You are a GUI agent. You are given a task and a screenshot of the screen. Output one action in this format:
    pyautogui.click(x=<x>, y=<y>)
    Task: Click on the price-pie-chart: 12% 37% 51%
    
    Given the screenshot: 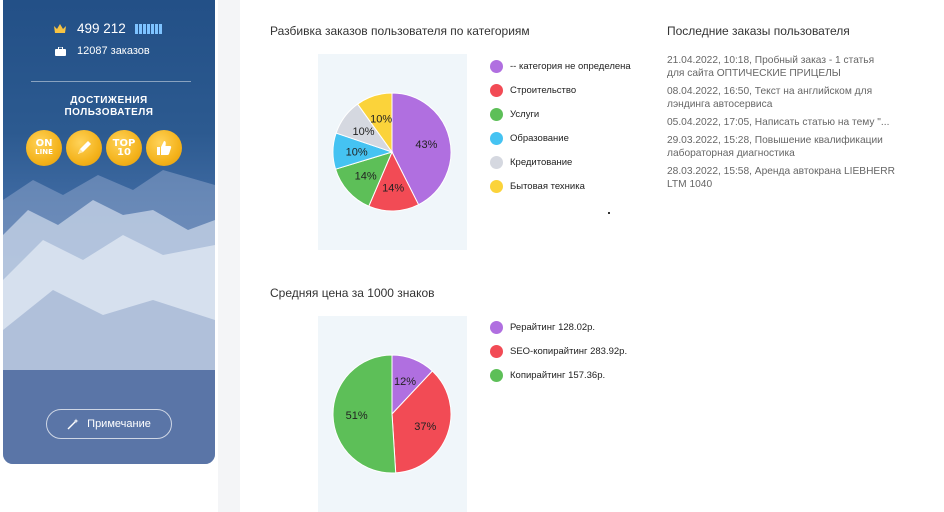 What is the action you would take?
    pyautogui.click(x=392, y=414)
    